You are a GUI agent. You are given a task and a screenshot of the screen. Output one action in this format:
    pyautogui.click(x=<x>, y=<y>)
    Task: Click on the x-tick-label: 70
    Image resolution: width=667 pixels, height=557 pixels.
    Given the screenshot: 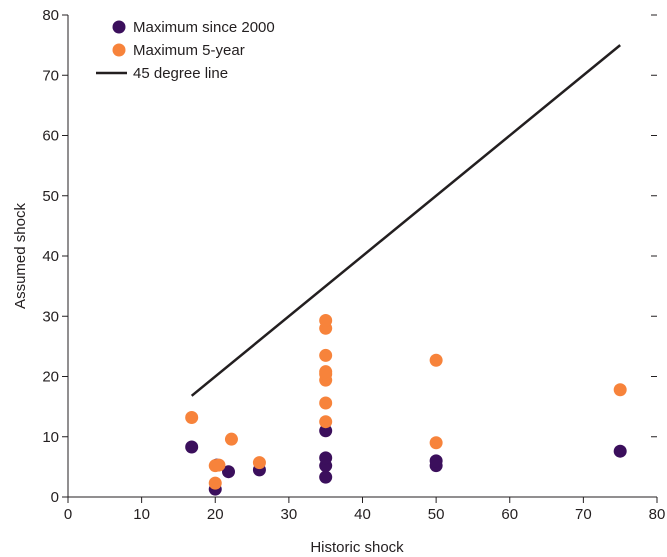 What is the action you would take?
    pyautogui.click(x=583, y=514)
    